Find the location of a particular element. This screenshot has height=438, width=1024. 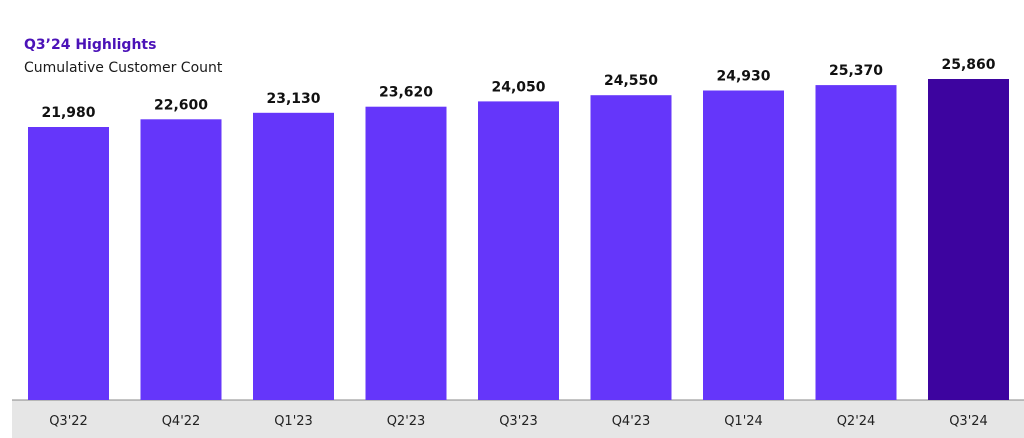

chart-subtitle: Cumulative Customer Count is located at coordinates (123, 68).